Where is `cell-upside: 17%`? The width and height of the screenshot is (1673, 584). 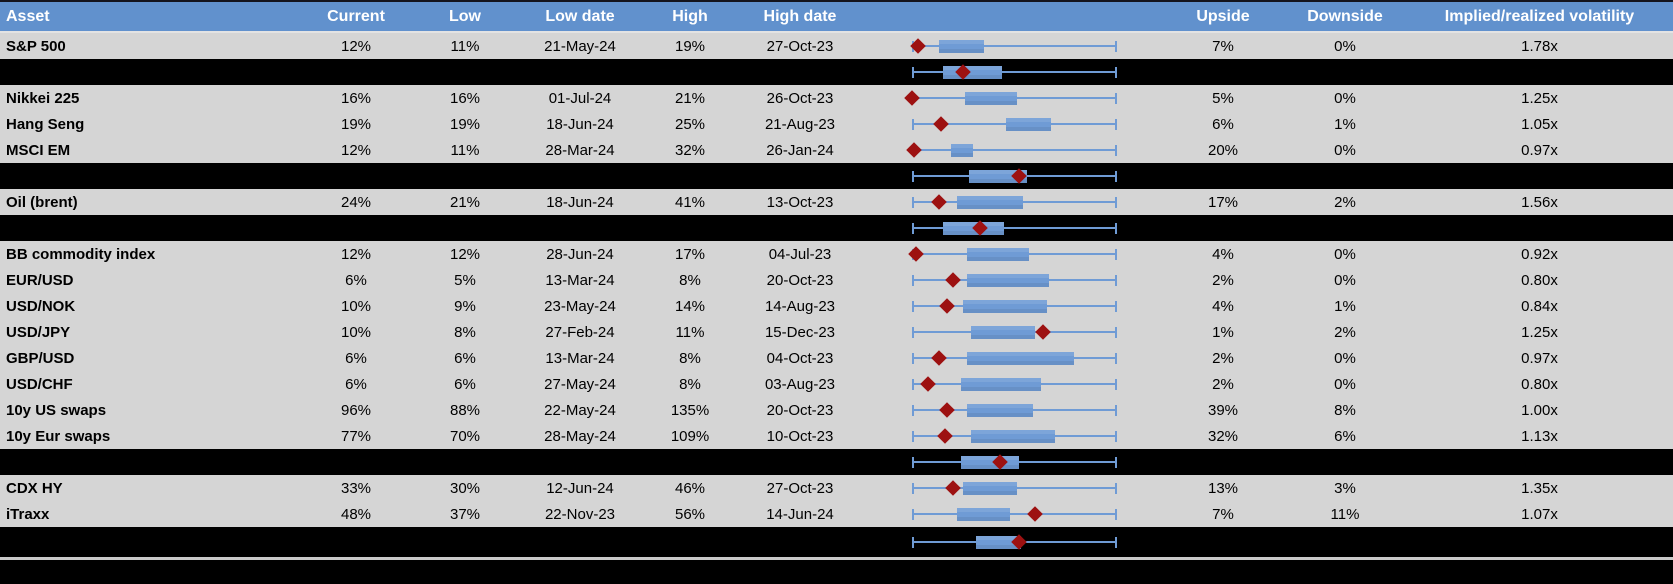
cell-upside: 17% is located at coordinates (1223, 202).